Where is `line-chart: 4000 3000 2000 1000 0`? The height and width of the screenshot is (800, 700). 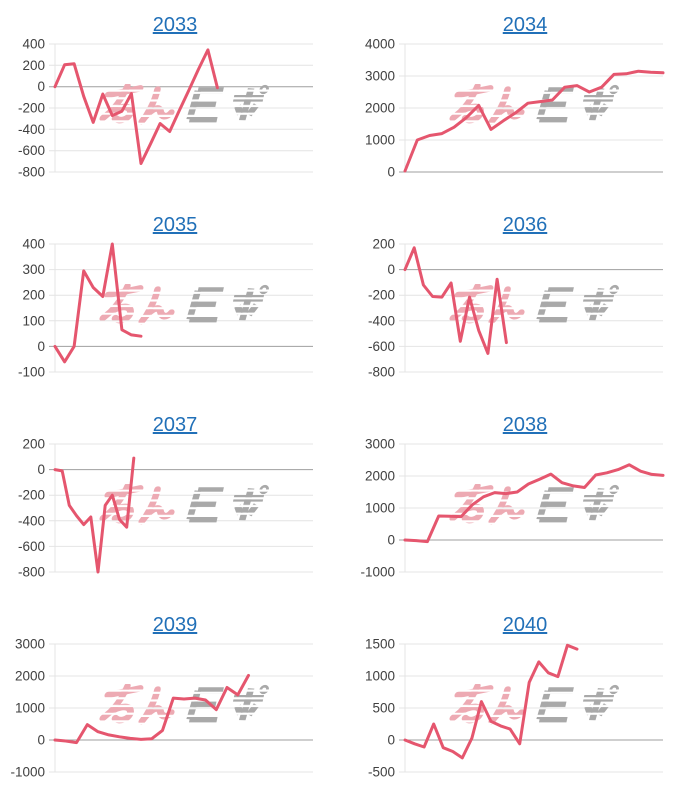 line-chart: 4000 3000 2000 1000 0 is located at coordinates (515, 108).